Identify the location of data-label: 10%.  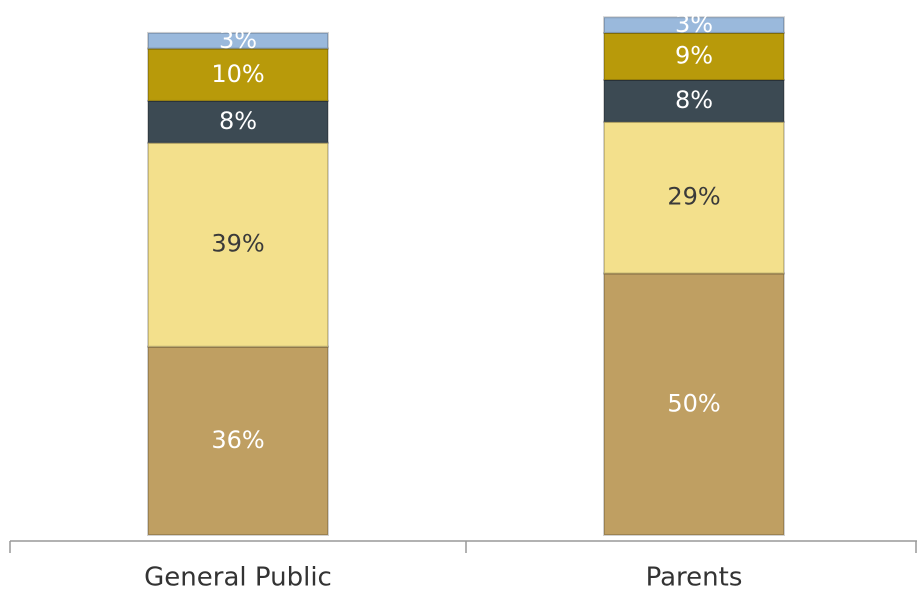
(237, 74).